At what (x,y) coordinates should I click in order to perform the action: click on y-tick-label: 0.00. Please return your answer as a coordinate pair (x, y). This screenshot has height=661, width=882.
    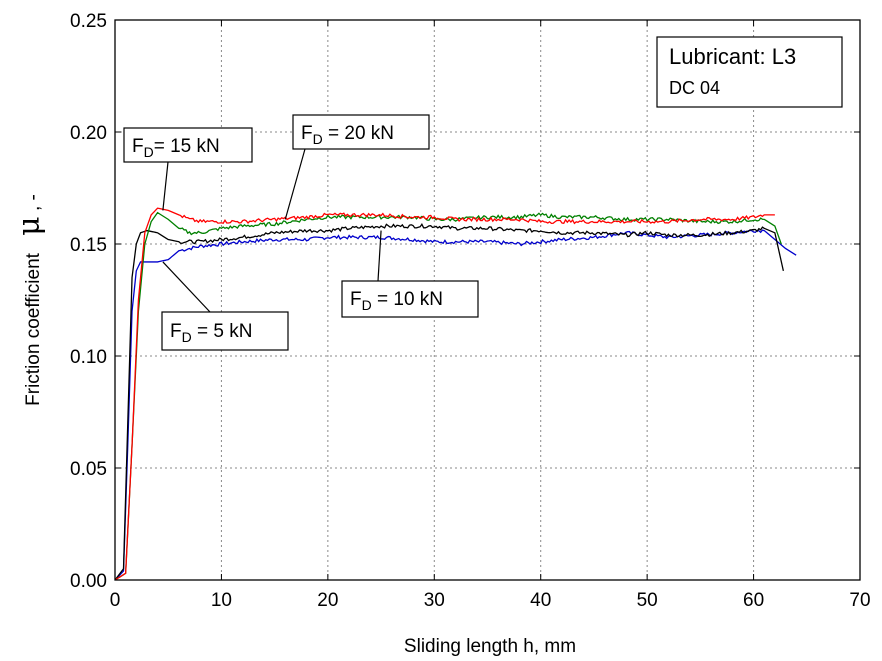
    Looking at the image, I should click on (88, 581).